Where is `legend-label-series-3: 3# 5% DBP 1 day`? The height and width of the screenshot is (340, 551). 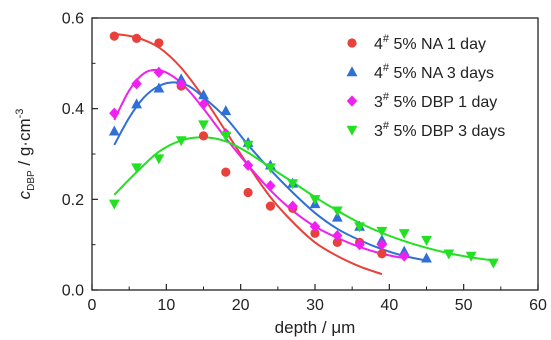 legend-label-series-3: 3# 5% DBP 1 day is located at coordinates (435, 101).